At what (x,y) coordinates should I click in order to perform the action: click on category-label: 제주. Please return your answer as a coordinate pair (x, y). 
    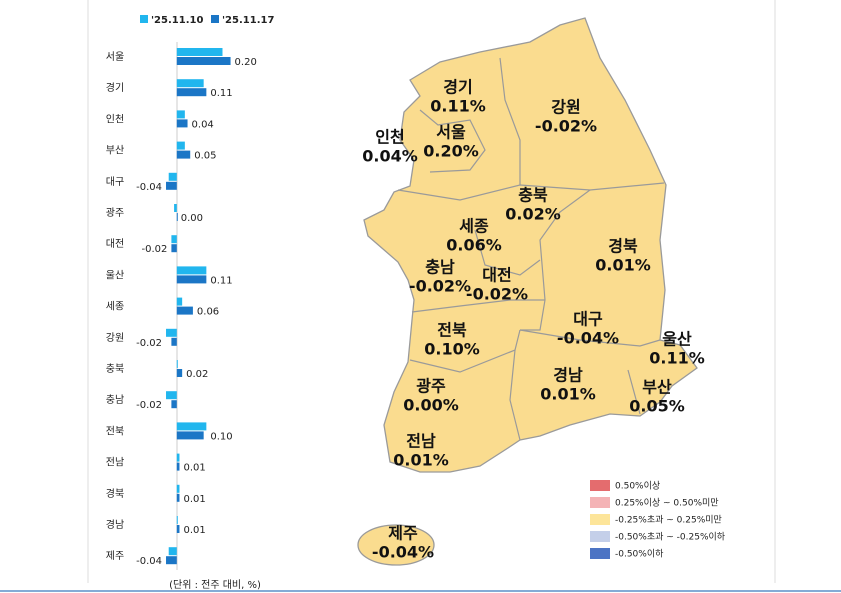
    Looking at the image, I should click on (115, 556).